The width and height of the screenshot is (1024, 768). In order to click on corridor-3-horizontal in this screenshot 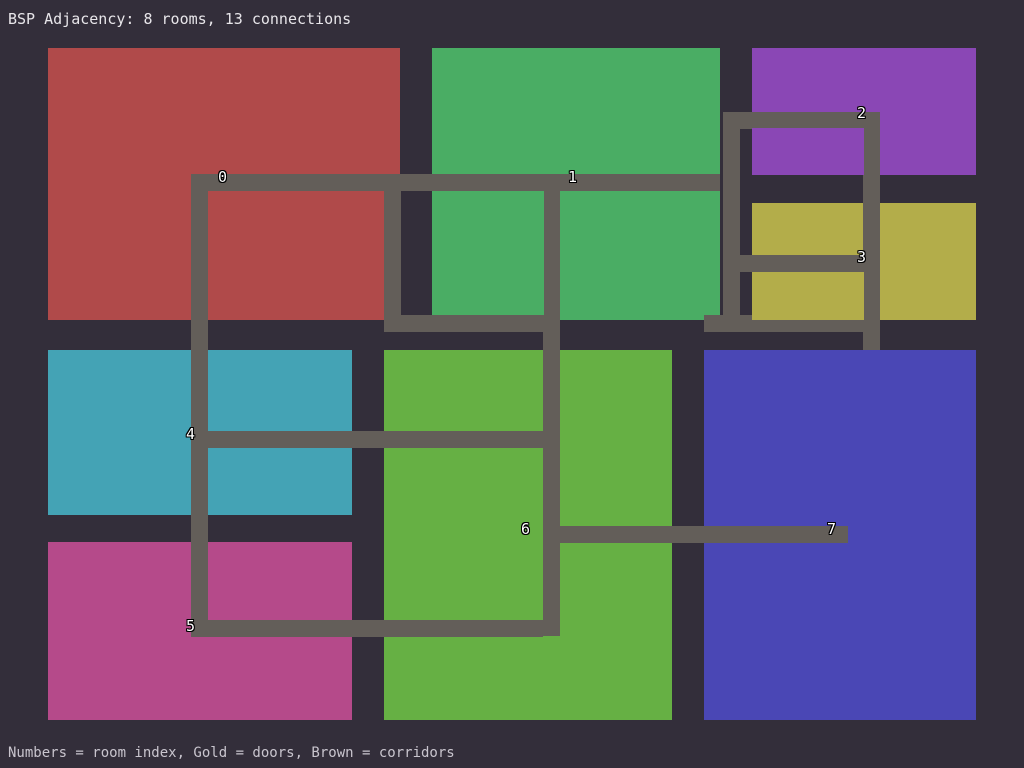, I will do `click(801, 263)`.